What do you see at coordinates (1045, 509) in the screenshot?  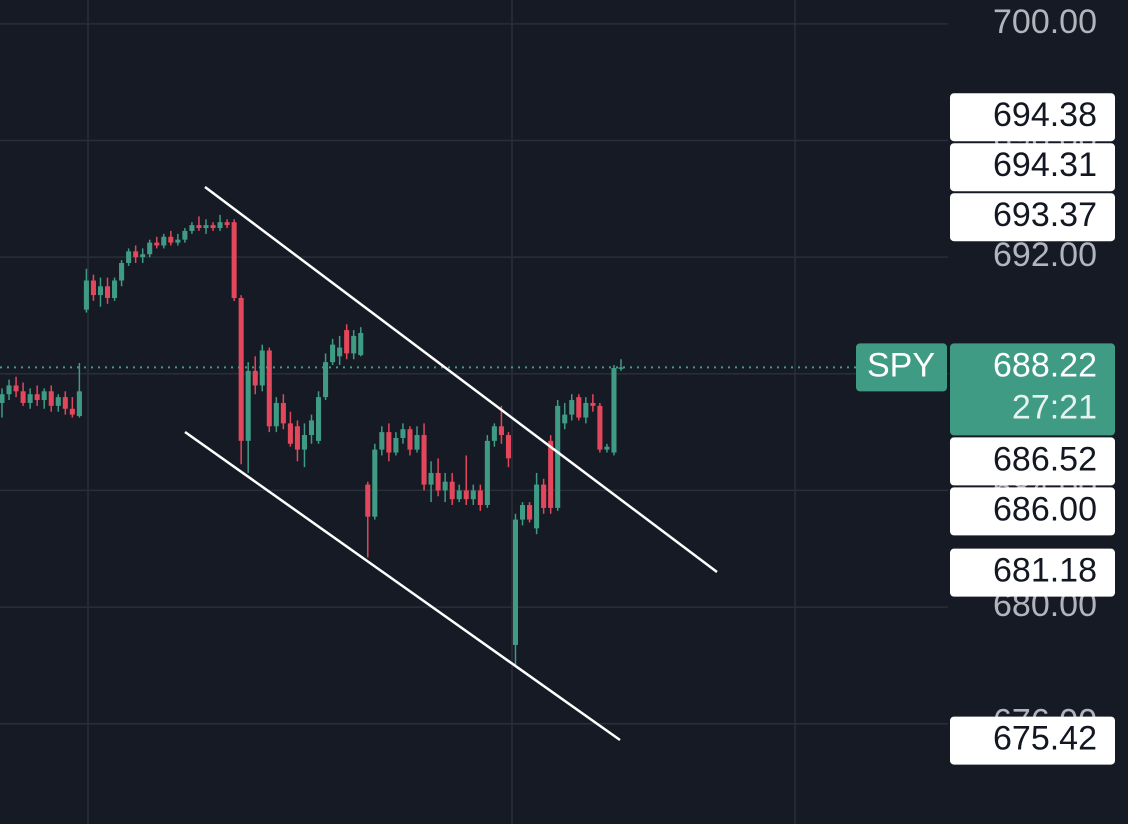 I see `price-label: 686.00` at bounding box center [1045, 509].